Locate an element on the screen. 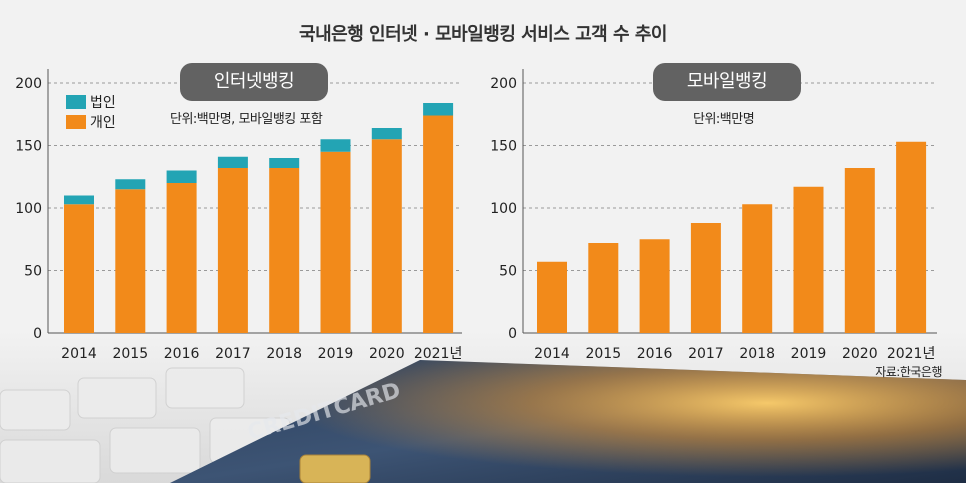 The height and width of the screenshot is (483, 966). legend-swatch-corporate is located at coordinates (76, 102).